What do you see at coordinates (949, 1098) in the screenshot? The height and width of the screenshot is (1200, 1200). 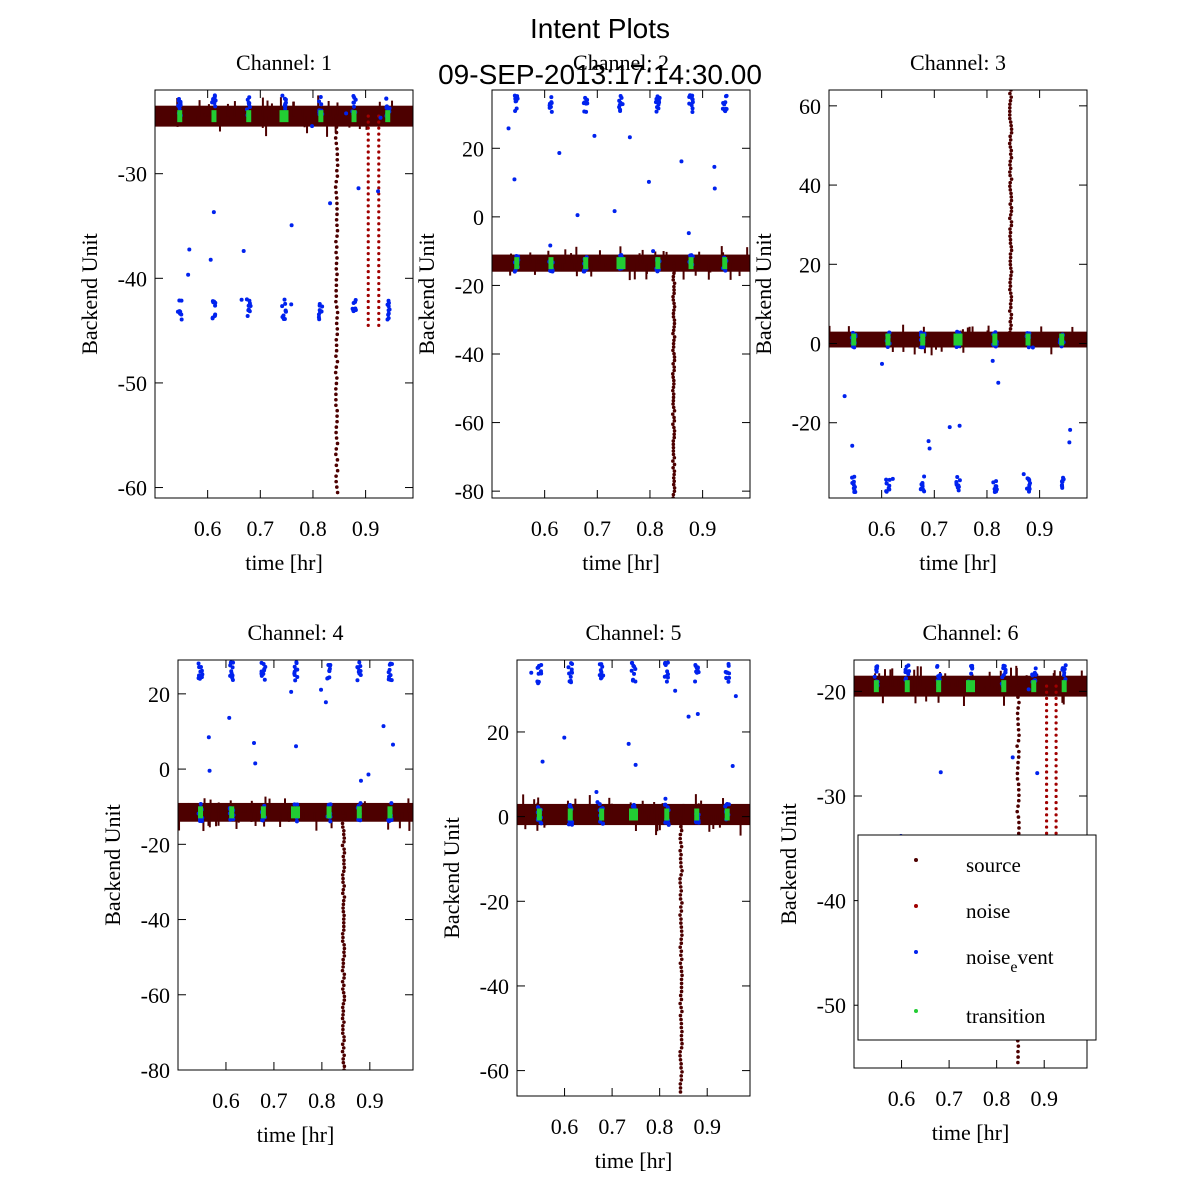 I see `x-tick-label: 0.7` at bounding box center [949, 1098].